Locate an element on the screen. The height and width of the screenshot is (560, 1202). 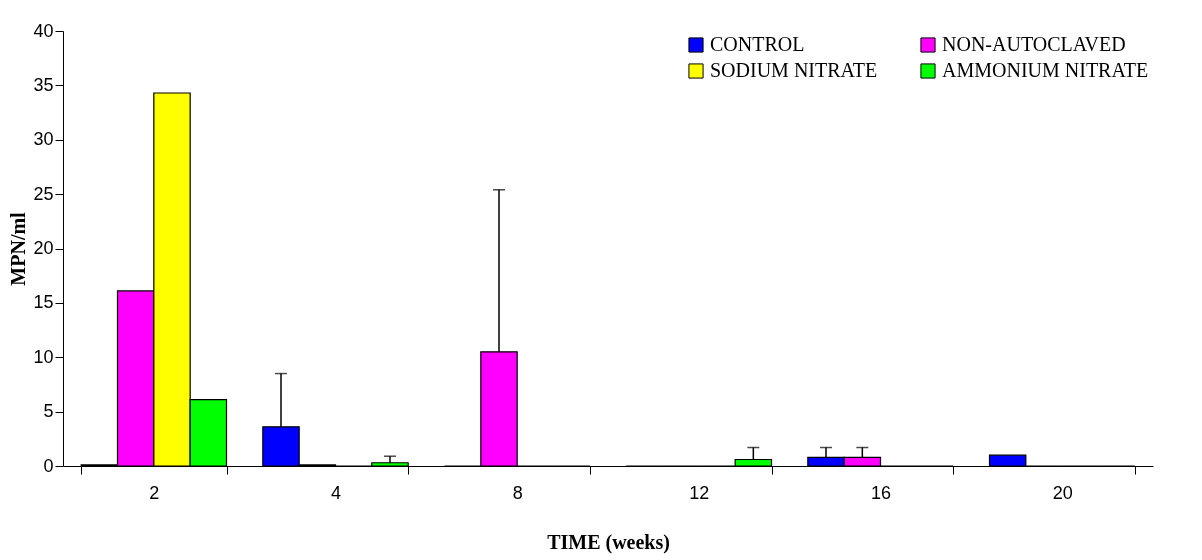
y-tick-label: 20 is located at coordinates (43, 248).